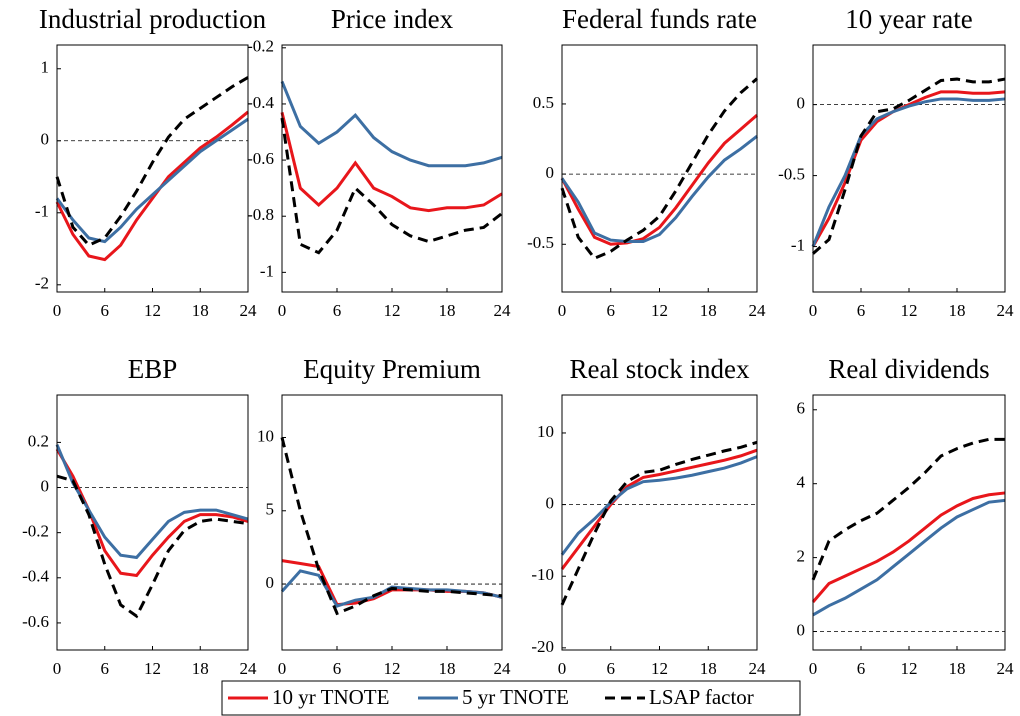 The image size is (1020, 716). What do you see at coordinates (330, 697) in the screenshot?
I see `legend-label: 10 yr TNOTE` at bounding box center [330, 697].